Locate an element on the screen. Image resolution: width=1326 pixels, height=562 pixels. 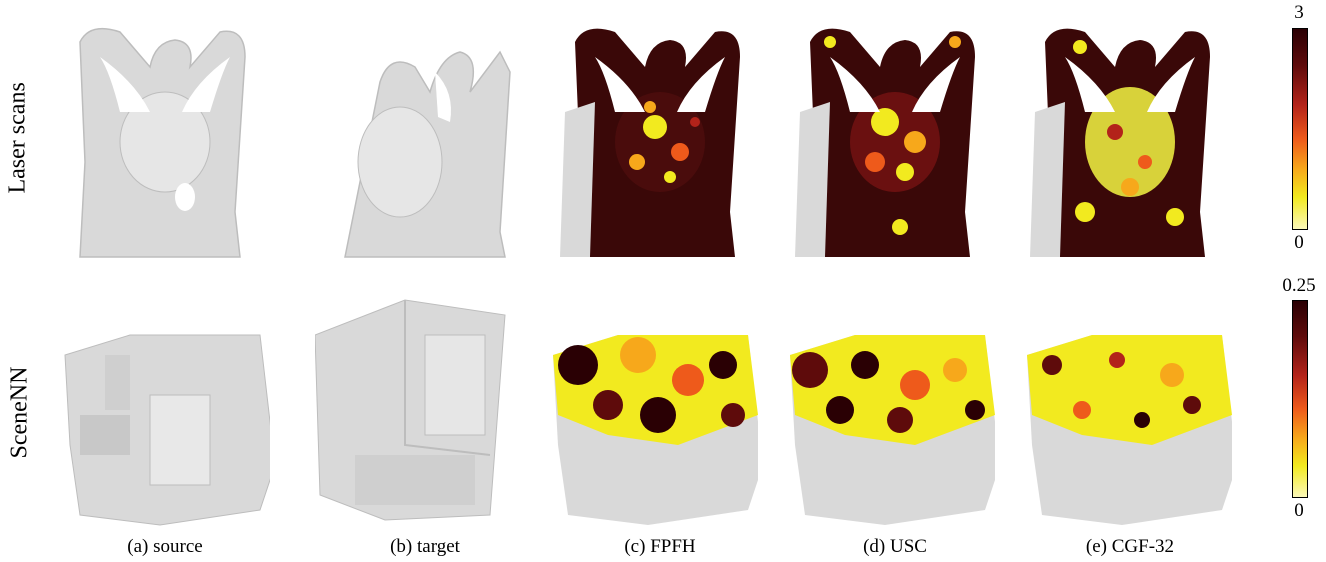
colorbar-1-max-label: 3 is located at coordinates (1299, 12).